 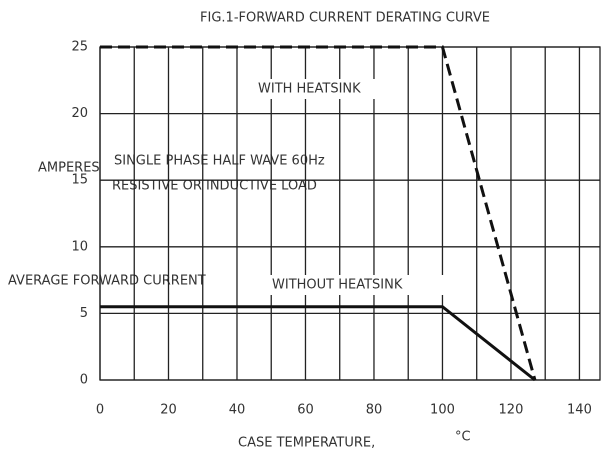 What do you see at coordinates (309, 89) in the screenshot?
I see `series-label: WITH HEATSINK` at bounding box center [309, 89].